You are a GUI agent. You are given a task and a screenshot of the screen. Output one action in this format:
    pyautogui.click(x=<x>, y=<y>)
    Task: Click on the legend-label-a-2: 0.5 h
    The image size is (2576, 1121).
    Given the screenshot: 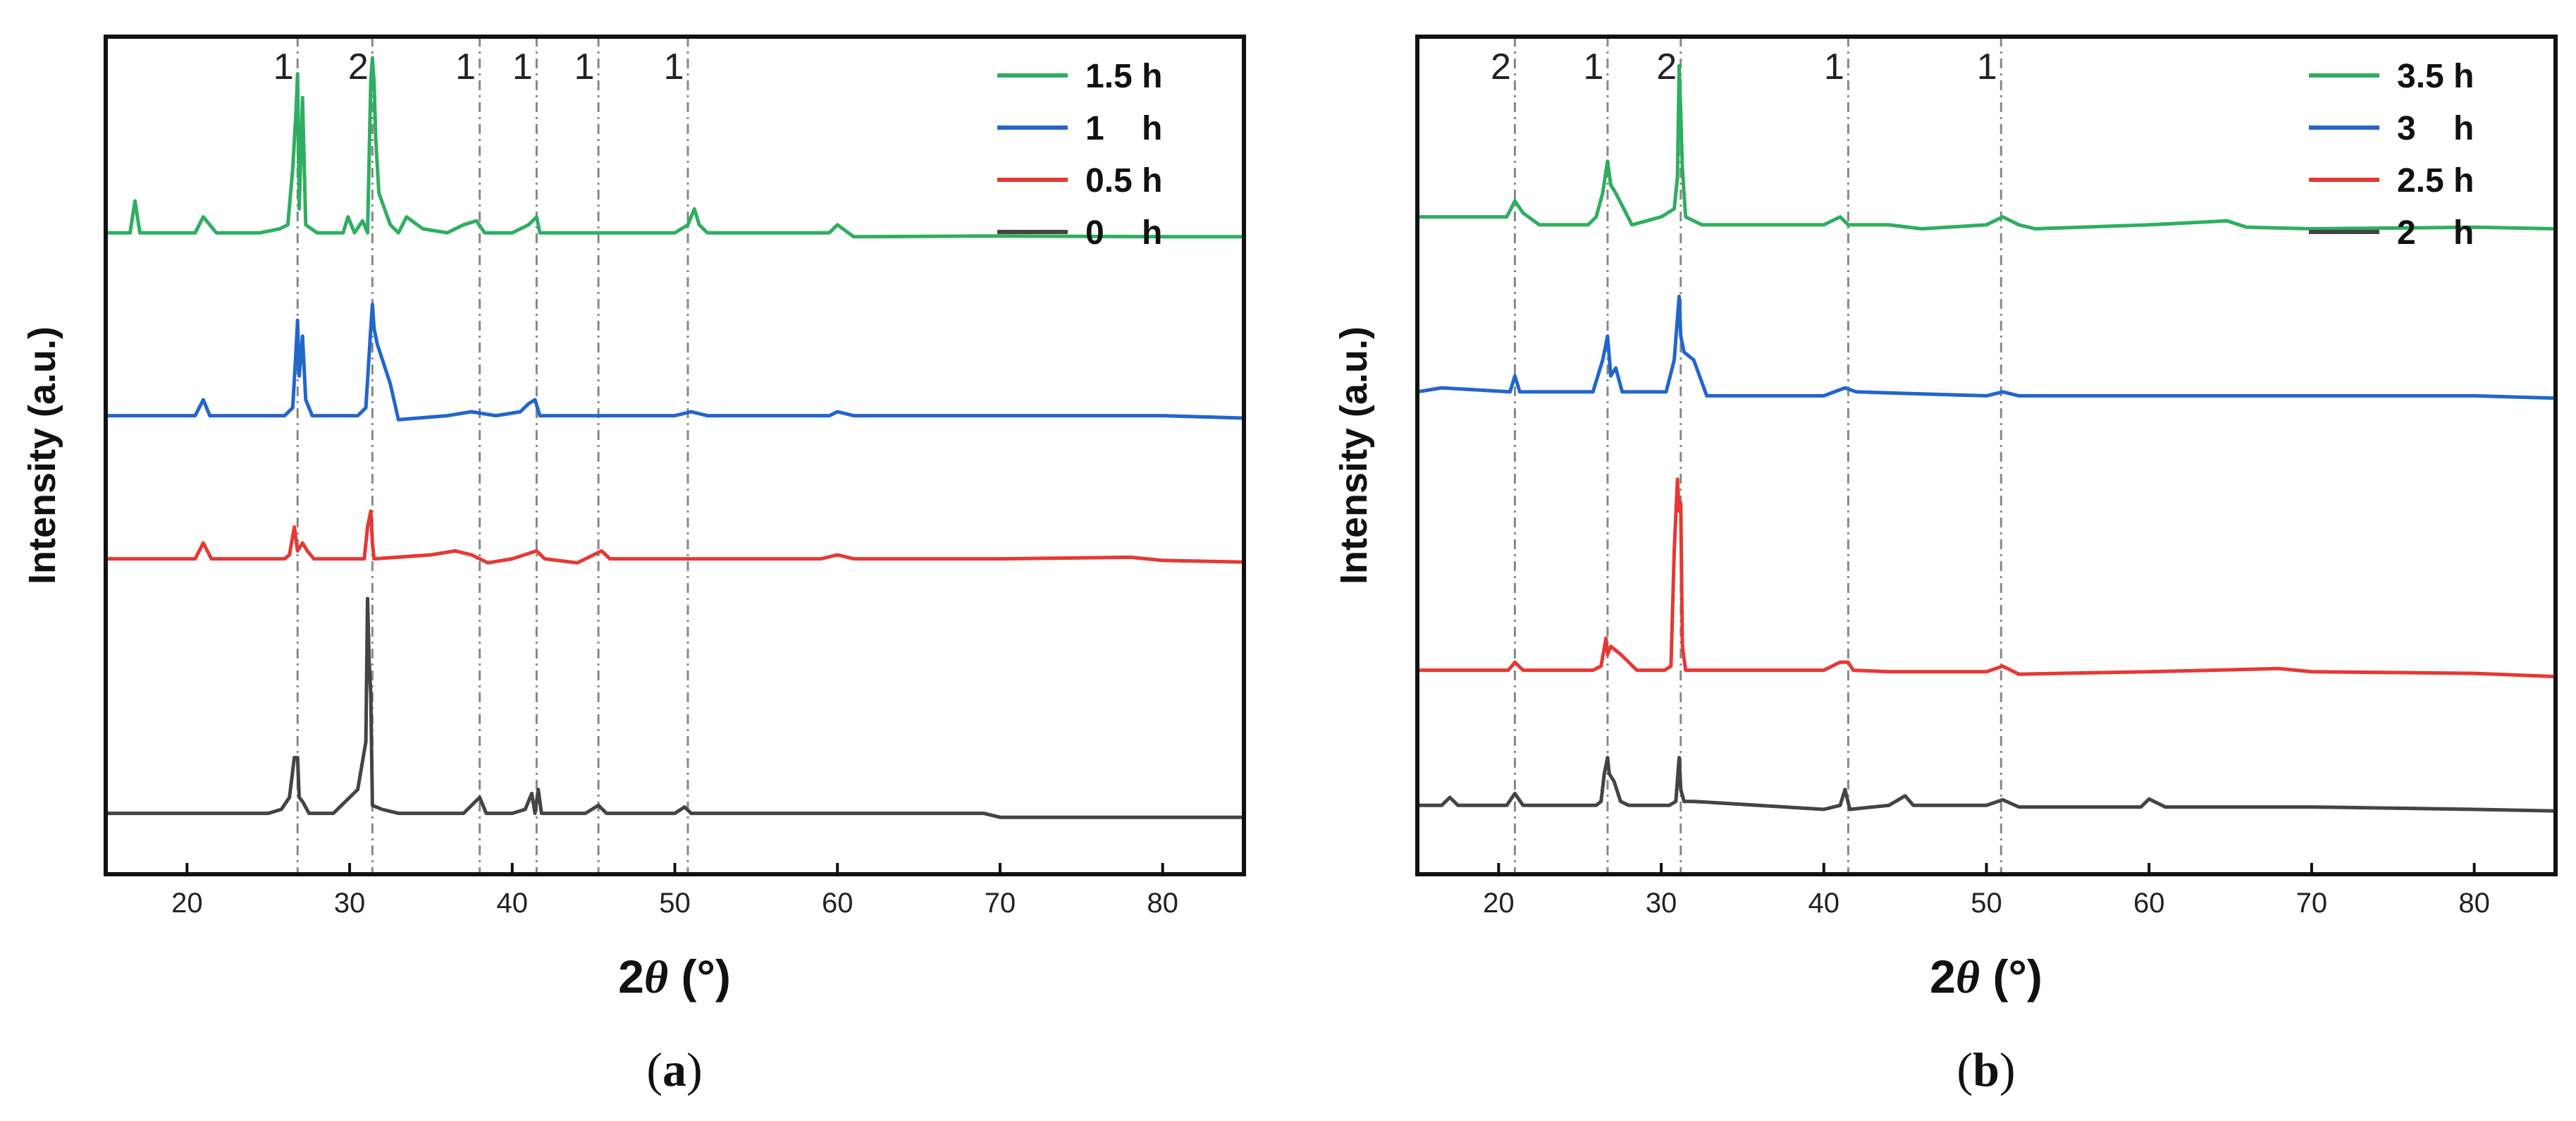 What is the action you would take?
    pyautogui.click(x=1123, y=181)
    